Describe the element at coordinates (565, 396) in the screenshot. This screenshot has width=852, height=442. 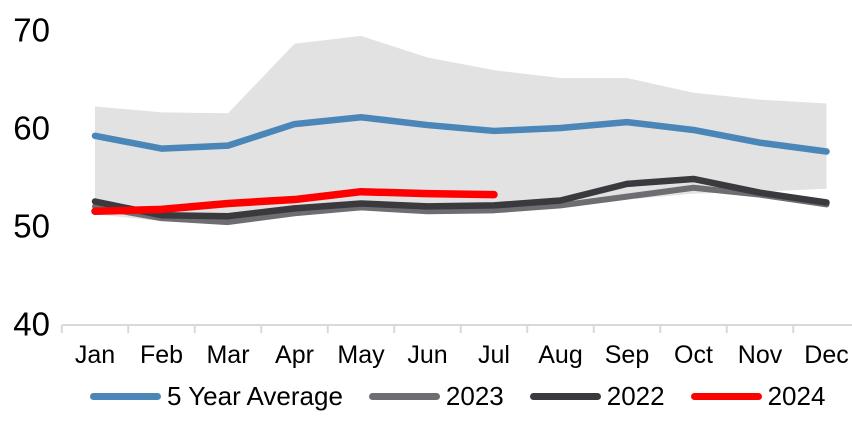
I see `legend-swatch-2022` at that location.